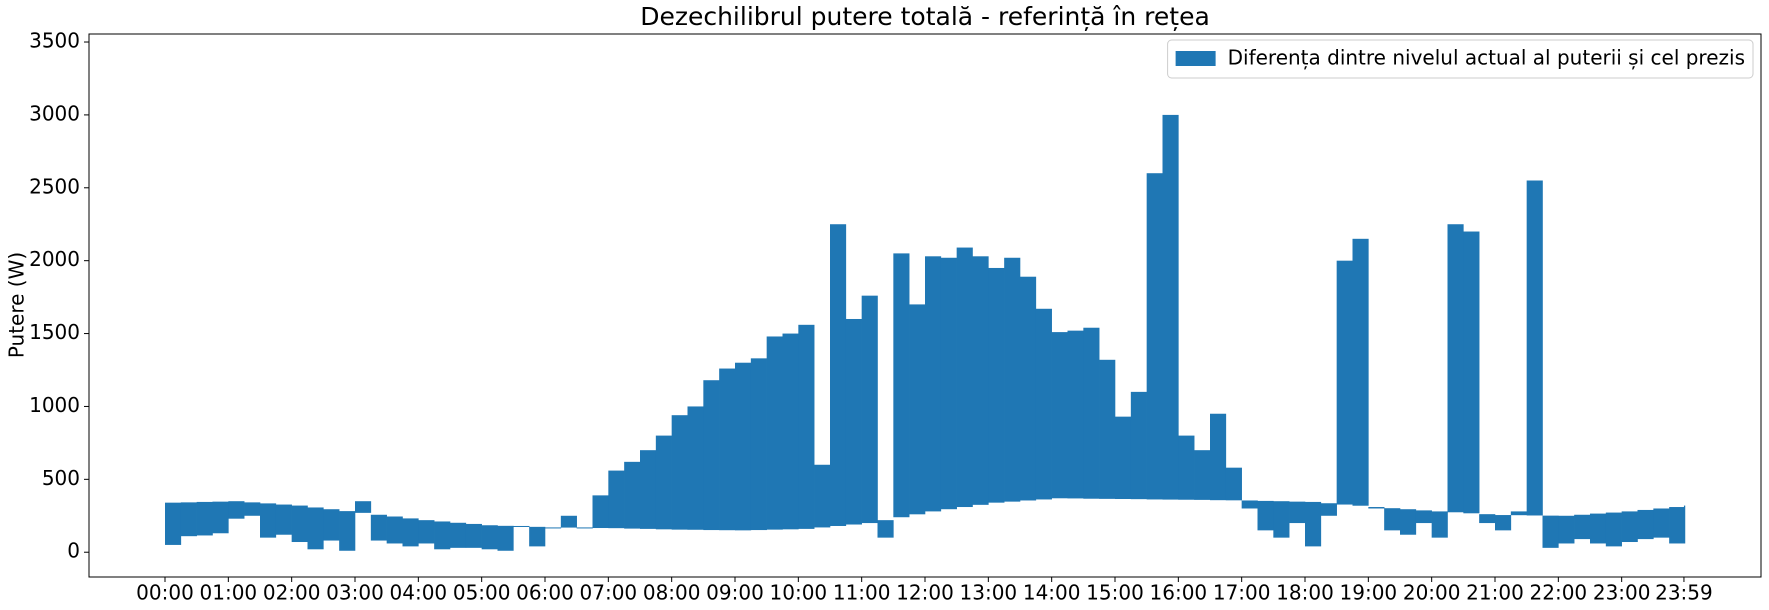  What do you see at coordinates (61, 478) in the screenshot?
I see `y-tick-label: 500` at bounding box center [61, 478].